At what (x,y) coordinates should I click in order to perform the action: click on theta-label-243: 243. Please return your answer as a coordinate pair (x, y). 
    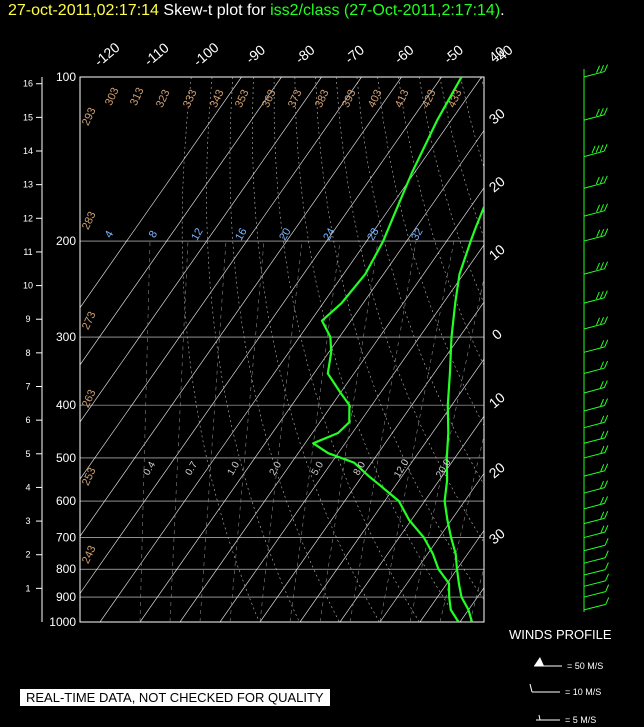
    Looking at the image, I should click on (89, 555).